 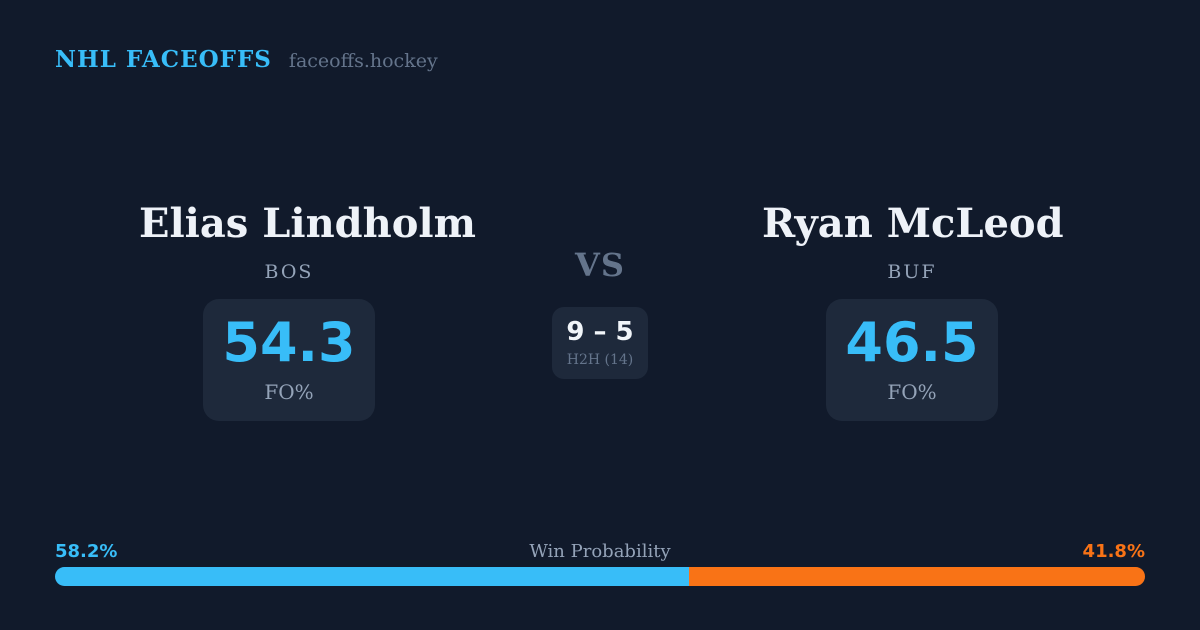 I want to click on player-right-column: Ryan McLeod BUF 46.5 FO%, so click(x=913, y=310).